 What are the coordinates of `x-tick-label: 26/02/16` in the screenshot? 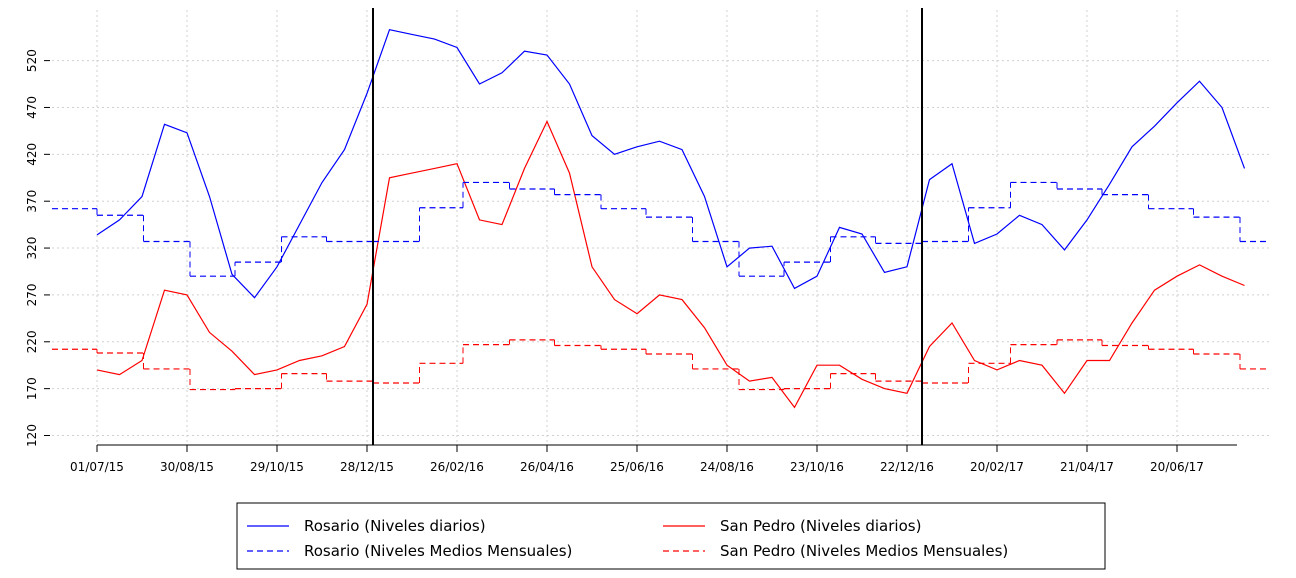 It's located at (457, 467).